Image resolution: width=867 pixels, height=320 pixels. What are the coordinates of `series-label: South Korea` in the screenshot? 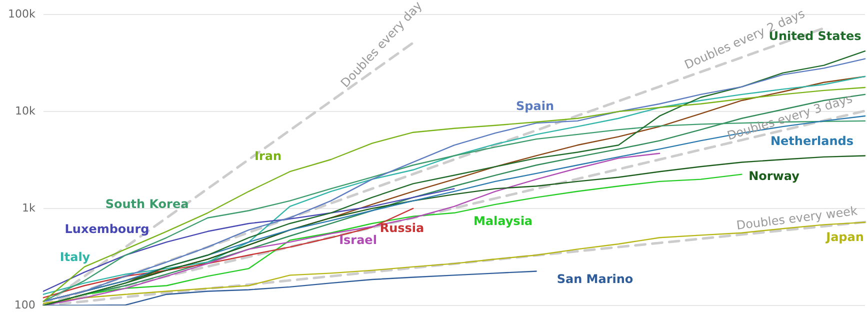 It's located at (147, 204).